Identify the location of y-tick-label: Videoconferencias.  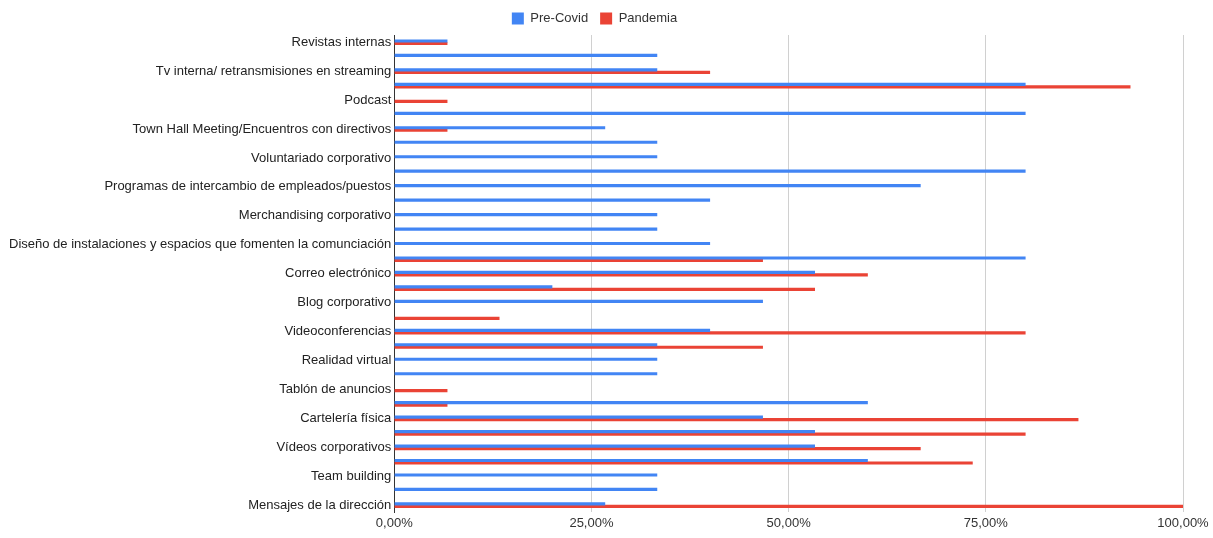
(338, 331).